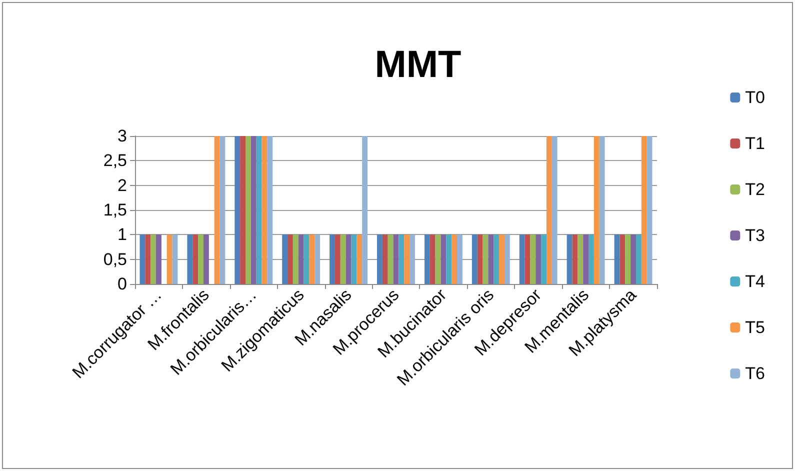 This screenshot has width=795, height=471. I want to click on chart-title: MMT, so click(418, 65).